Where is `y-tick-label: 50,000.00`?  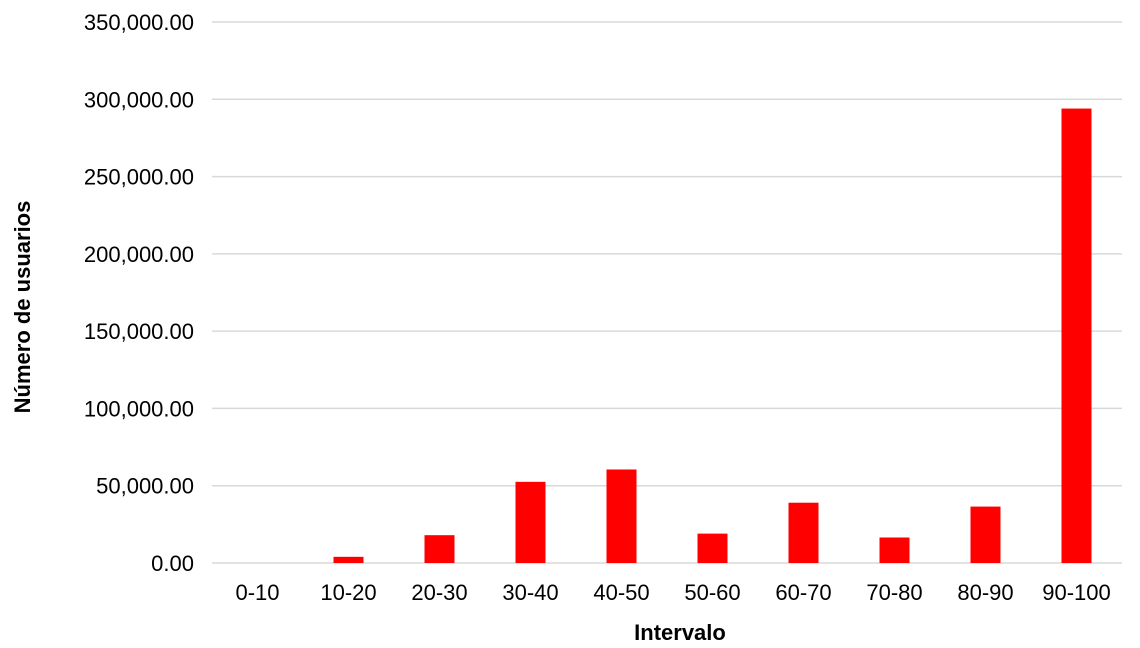
y-tick-label: 50,000.00 is located at coordinates (145, 486).